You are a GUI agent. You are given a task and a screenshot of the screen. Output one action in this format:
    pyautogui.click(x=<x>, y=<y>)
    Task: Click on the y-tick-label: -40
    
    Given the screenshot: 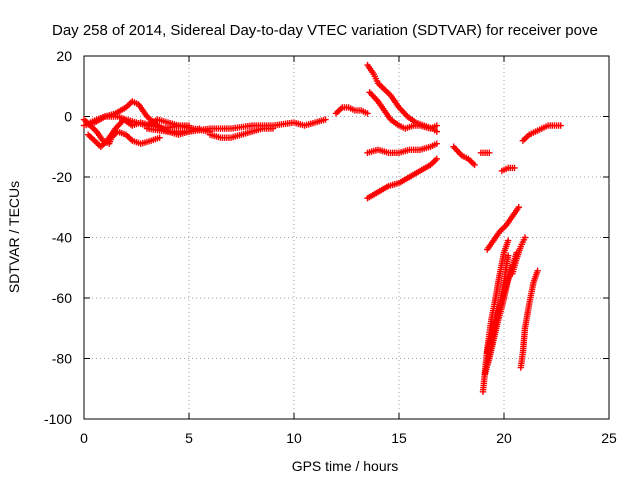 What is the action you would take?
    pyautogui.click(x=62, y=238)
    